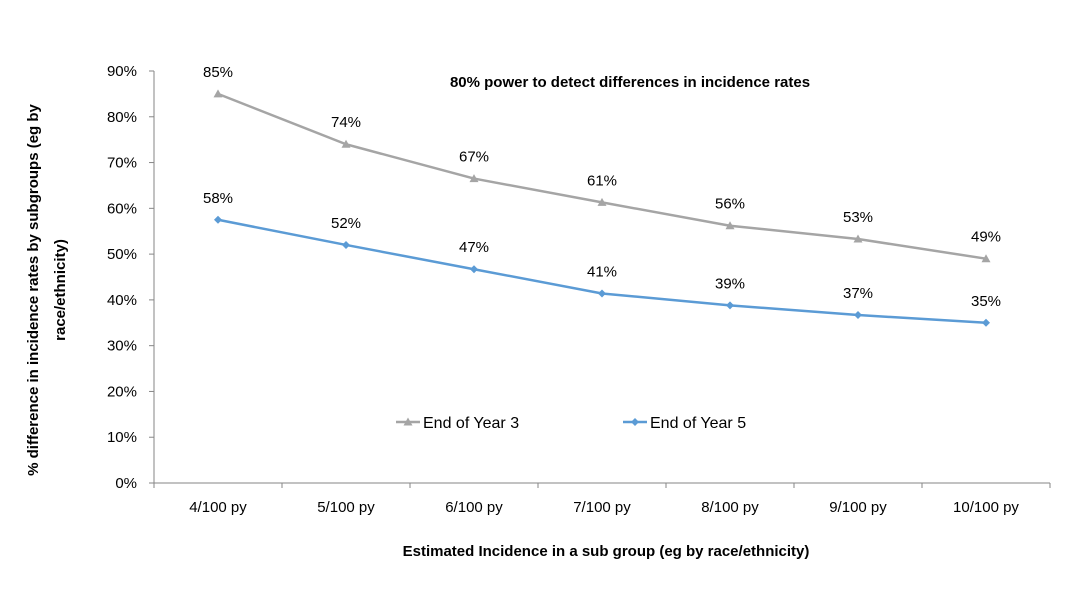  I want to click on y-tick-label: 30%, so click(122, 346).